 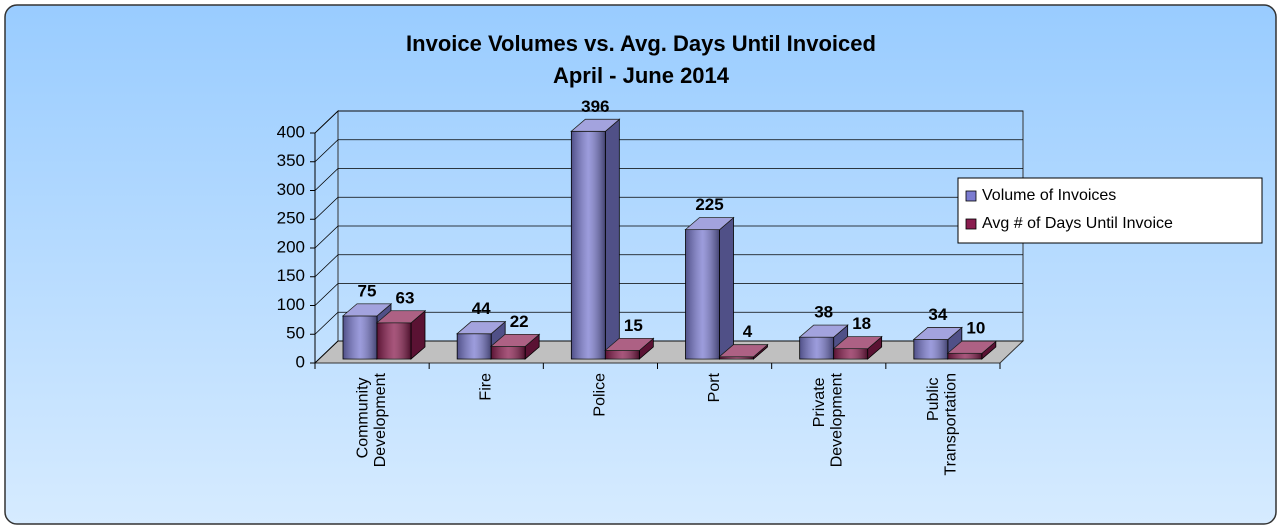 I want to click on value-label: 4, so click(x=748, y=331).